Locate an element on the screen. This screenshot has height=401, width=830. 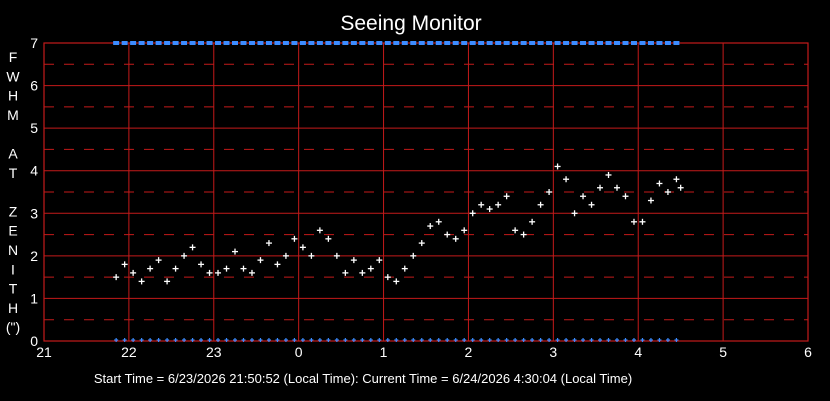
y-label-letter: F is located at coordinates (13, 57).